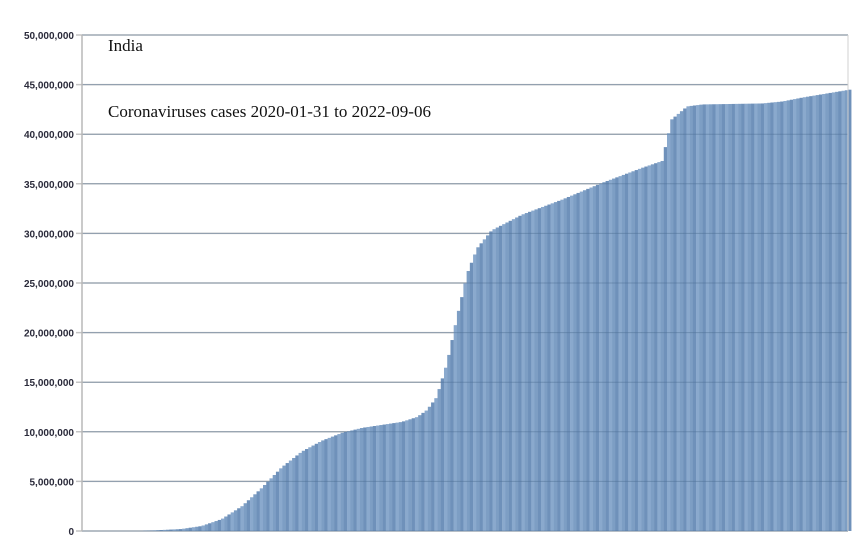 The width and height of the screenshot is (865, 549). What do you see at coordinates (52, 482) in the screenshot?
I see `y-tick-label: 5,000,000` at bounding box center [52, 482].